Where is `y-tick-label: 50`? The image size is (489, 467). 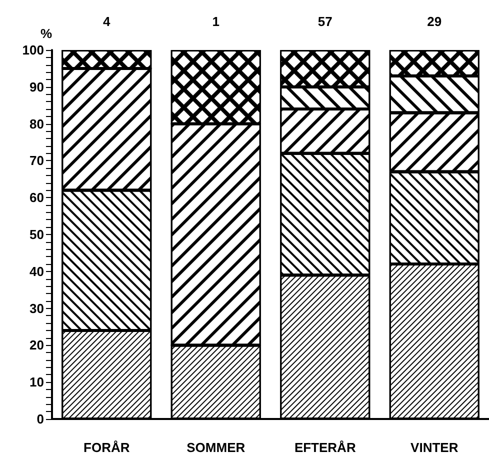 y-tick-label: 50 is located at coordinates (37, 234).